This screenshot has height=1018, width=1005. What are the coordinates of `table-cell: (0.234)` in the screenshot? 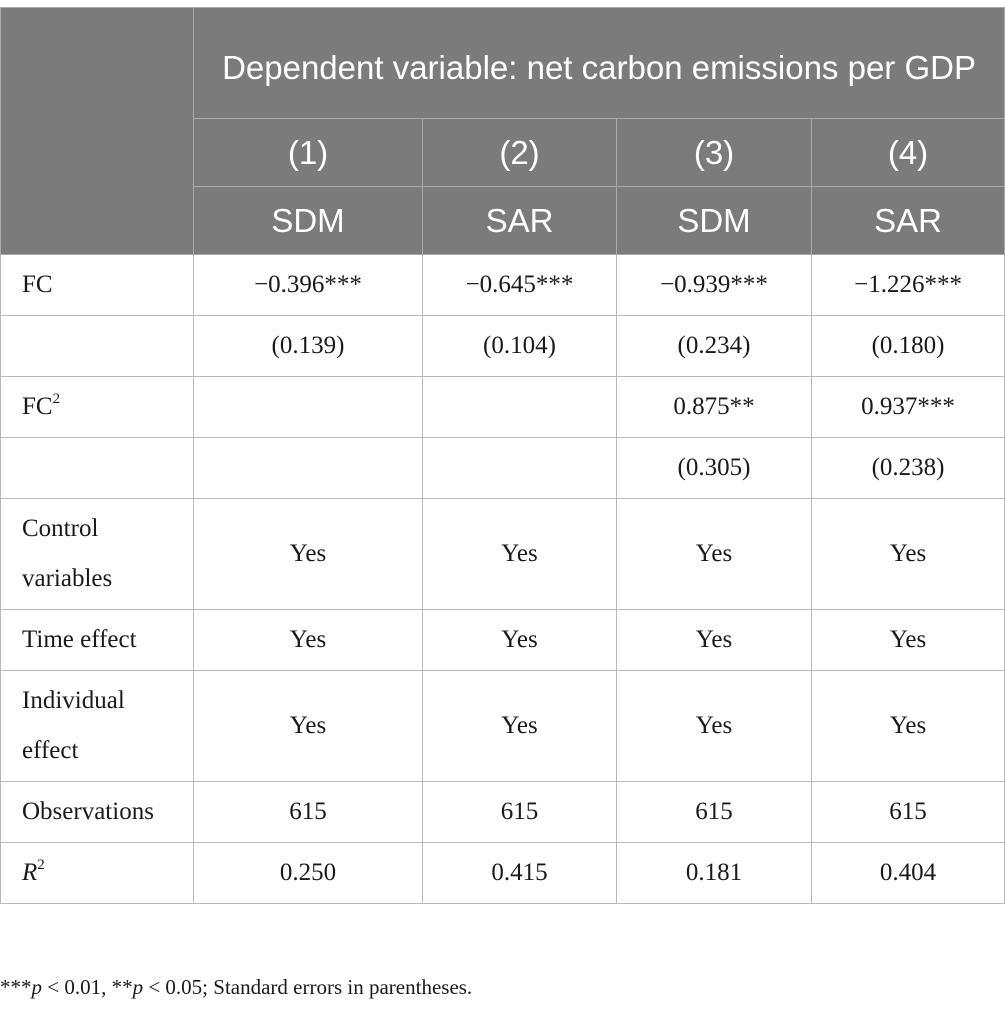 It's located at (714, 346).